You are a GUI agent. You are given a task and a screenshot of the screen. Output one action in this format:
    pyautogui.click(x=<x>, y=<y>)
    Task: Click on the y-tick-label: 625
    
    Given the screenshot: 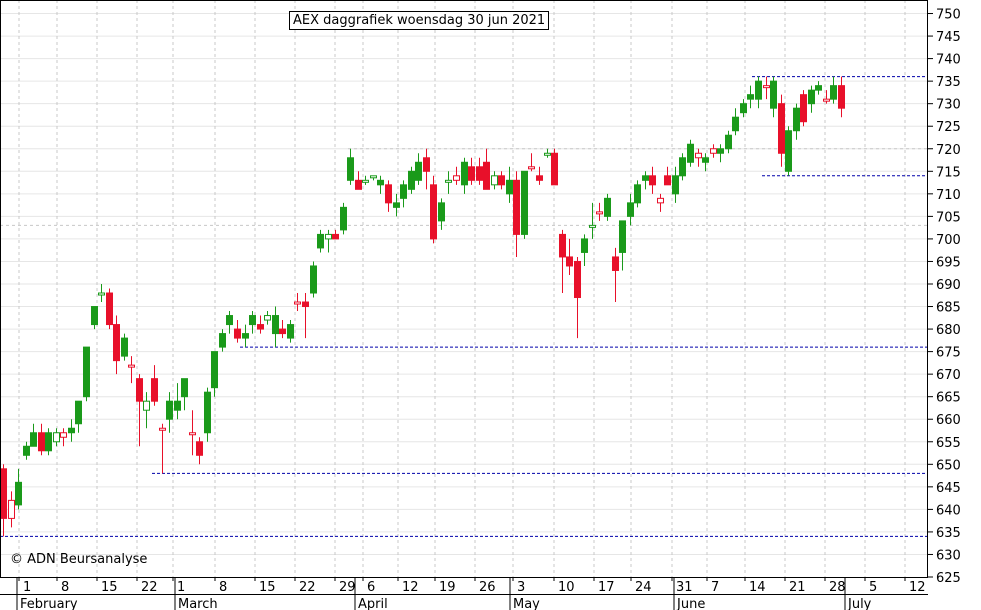 What is the action you would take?
    pyautogui.click(x=948, y=578)
    